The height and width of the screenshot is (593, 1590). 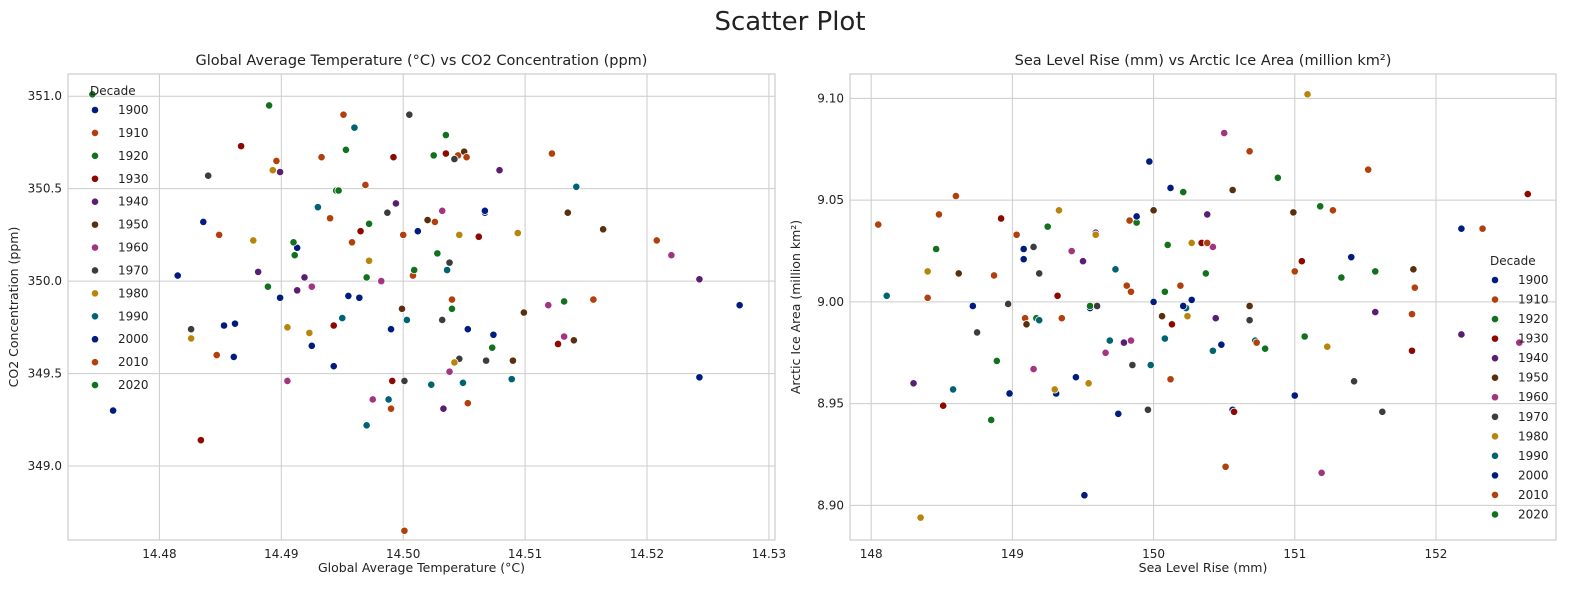 I want to click on series-1950, so click(x=1186, y=257).